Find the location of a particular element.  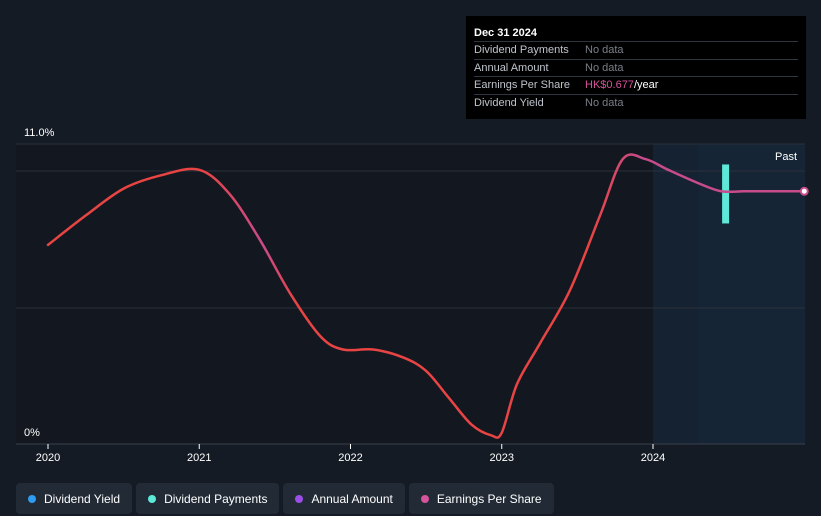

x-tick-label: 2022 is located at coordinates (350, 458).